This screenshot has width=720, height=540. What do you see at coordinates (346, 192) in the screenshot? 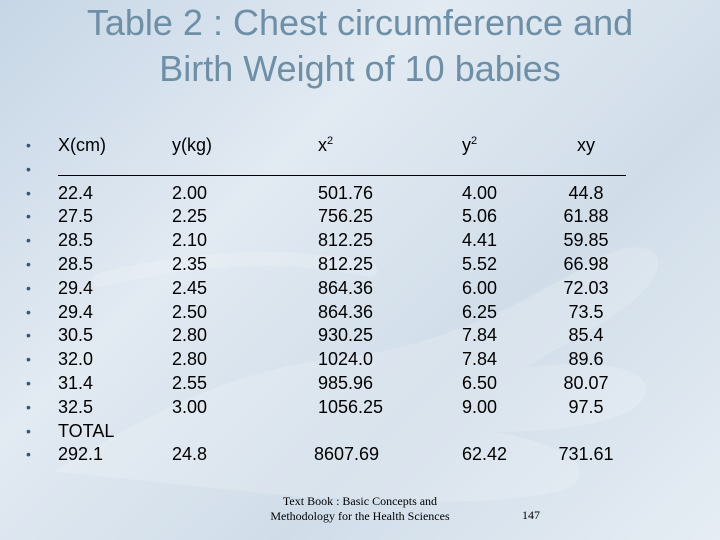
I see `table-cell: 501.76` at bounding box center [346, 192].